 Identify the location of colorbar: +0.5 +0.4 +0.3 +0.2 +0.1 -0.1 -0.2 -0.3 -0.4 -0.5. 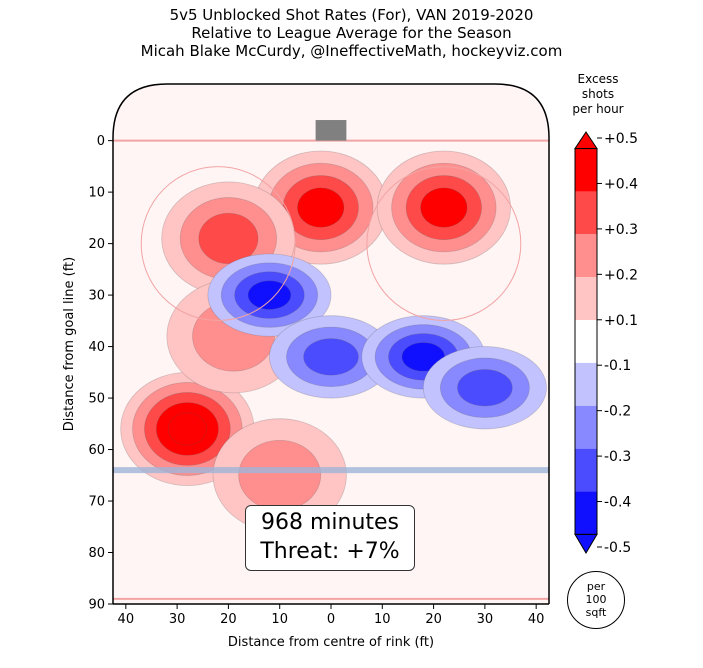
(606, 343).